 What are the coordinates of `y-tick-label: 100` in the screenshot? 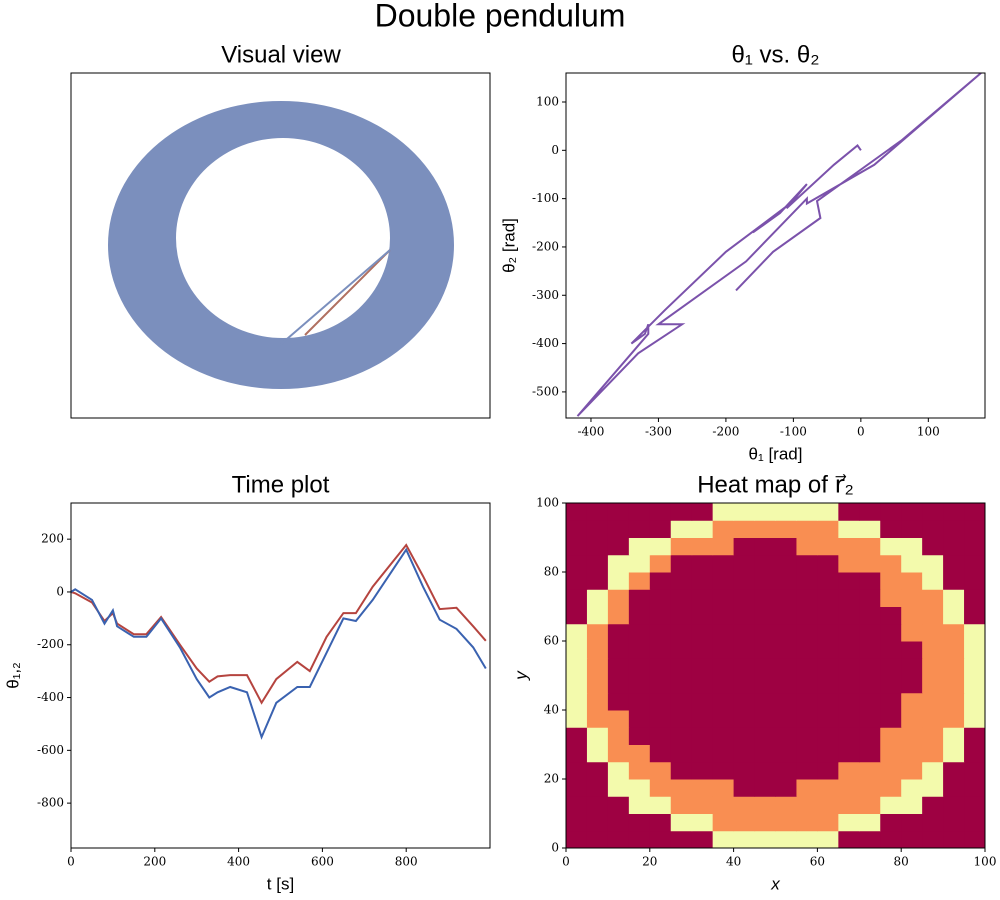 It's located at (547, 101).